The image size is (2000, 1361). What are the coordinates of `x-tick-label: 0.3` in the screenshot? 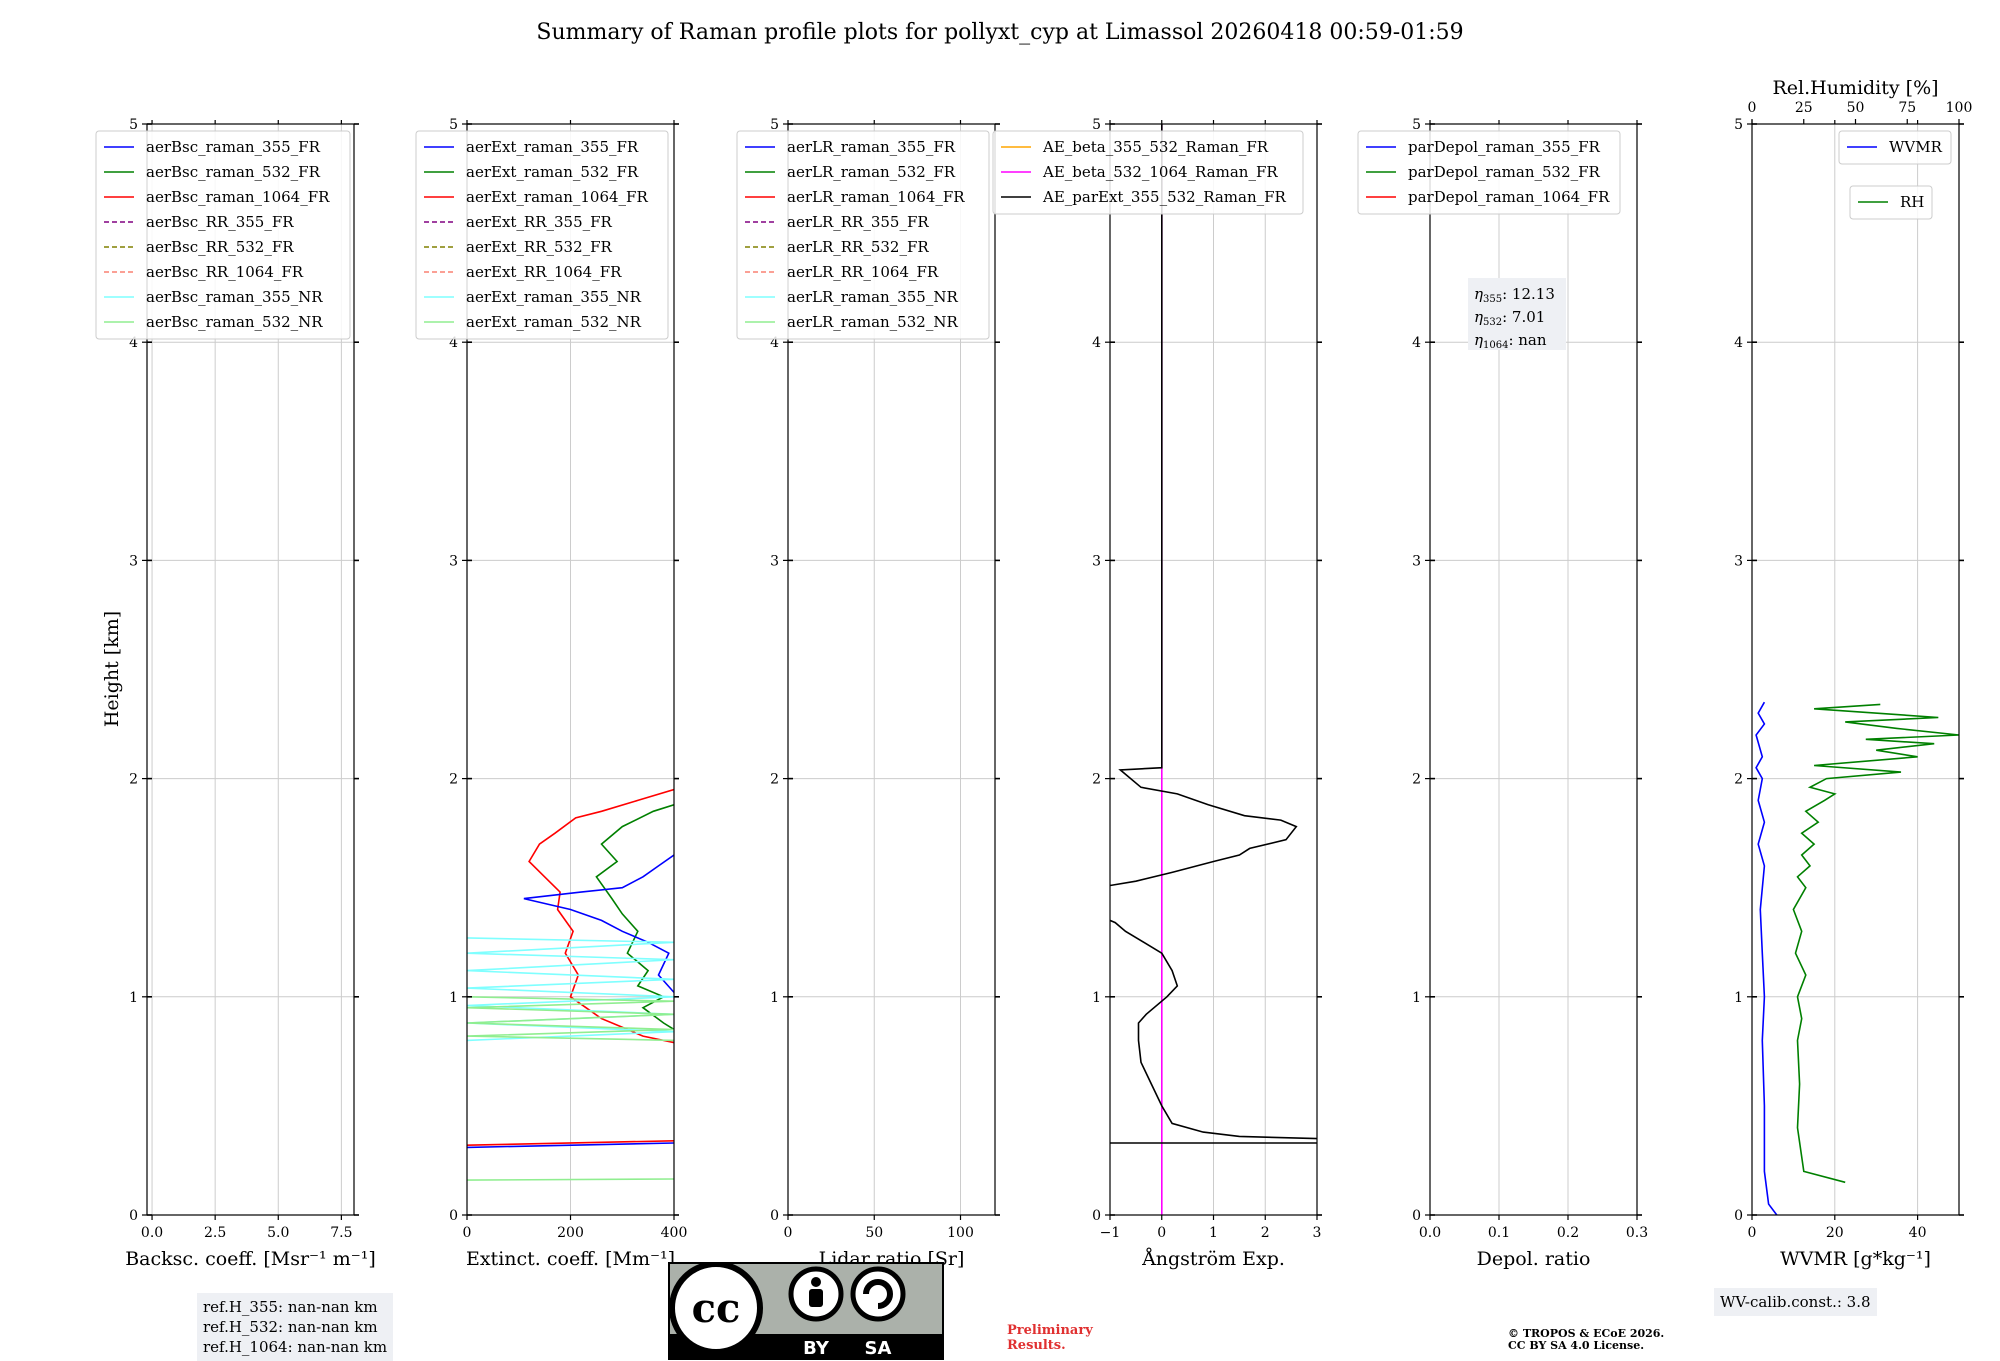 It's located at (1637, 1233).